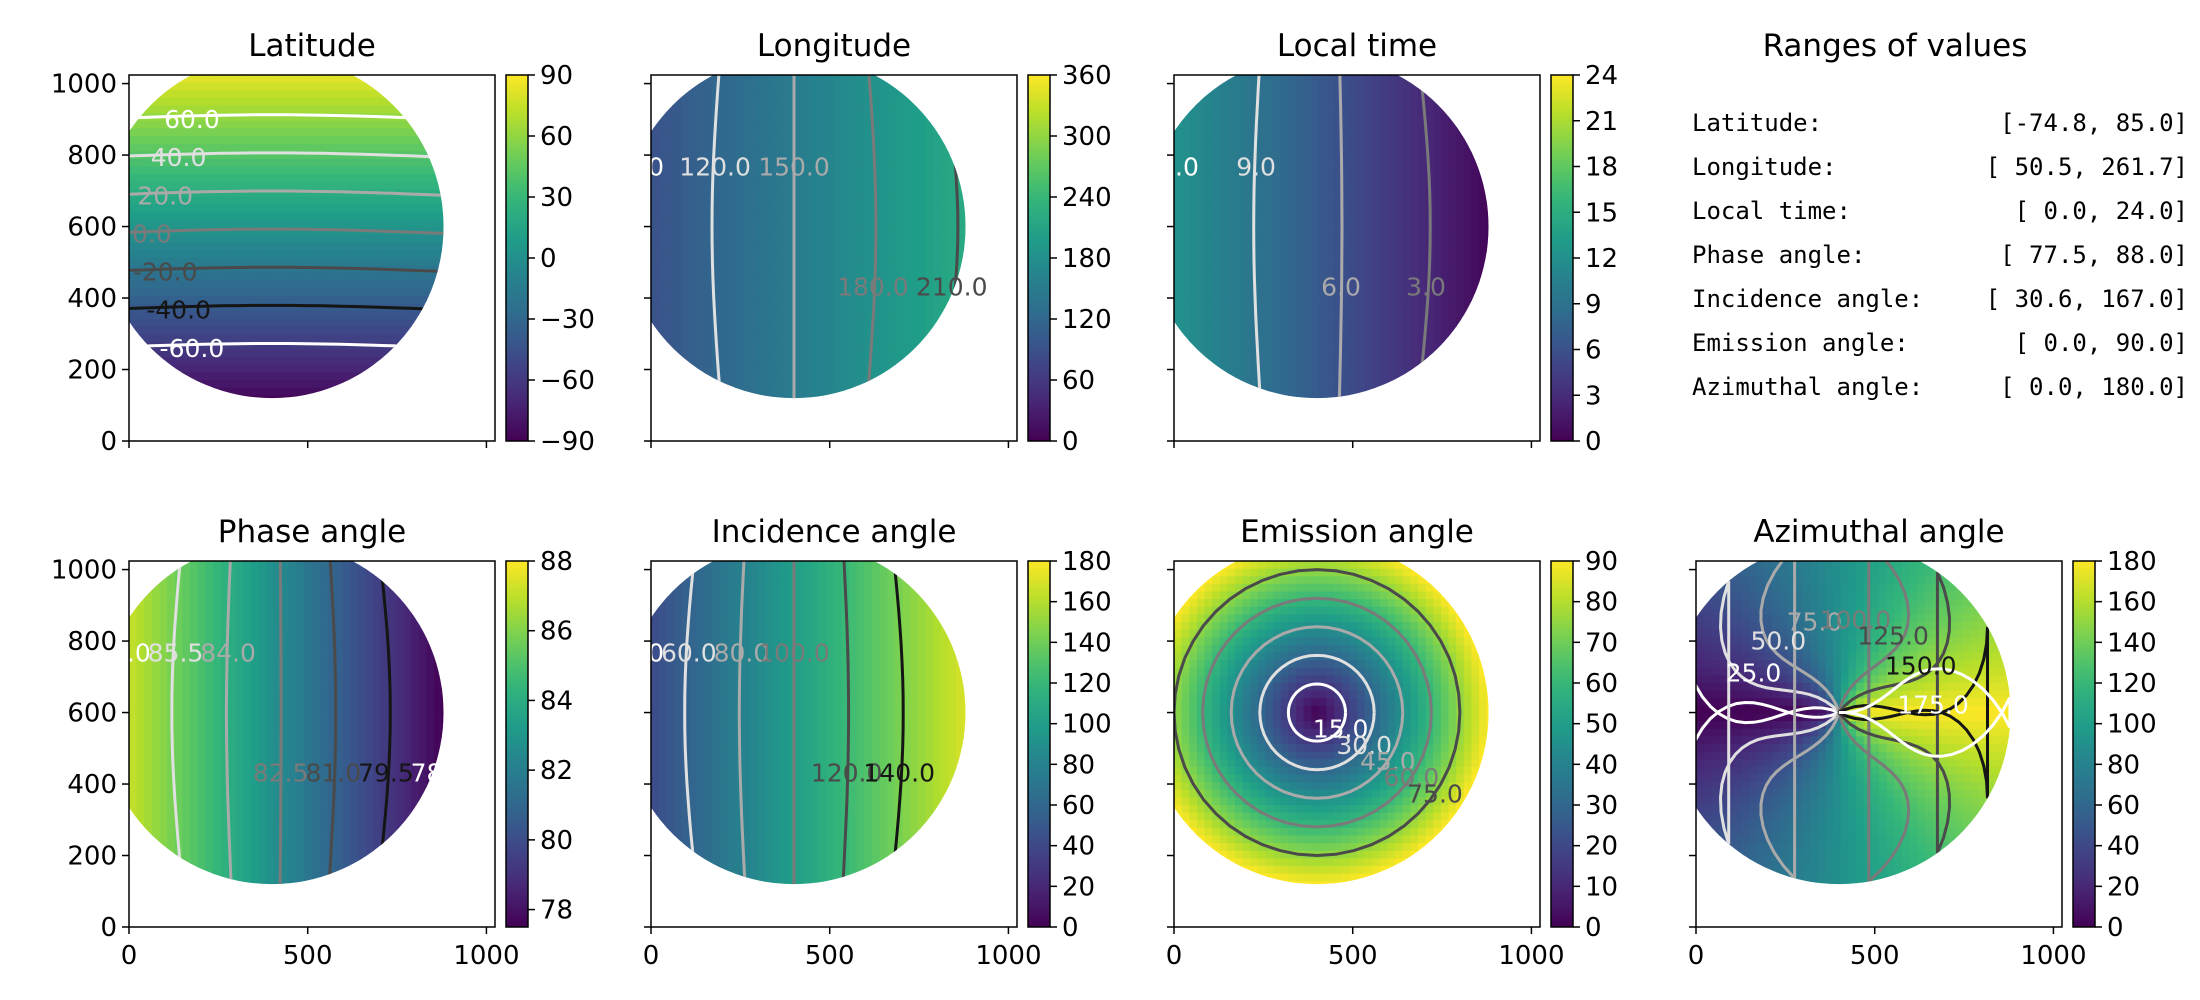 This screenshot has width=2200, height=1000. What do you see at coordinates (556, 771) in the screenshot?
I see `colorbar-tick-label: 82` at bounding box center [556, 771].